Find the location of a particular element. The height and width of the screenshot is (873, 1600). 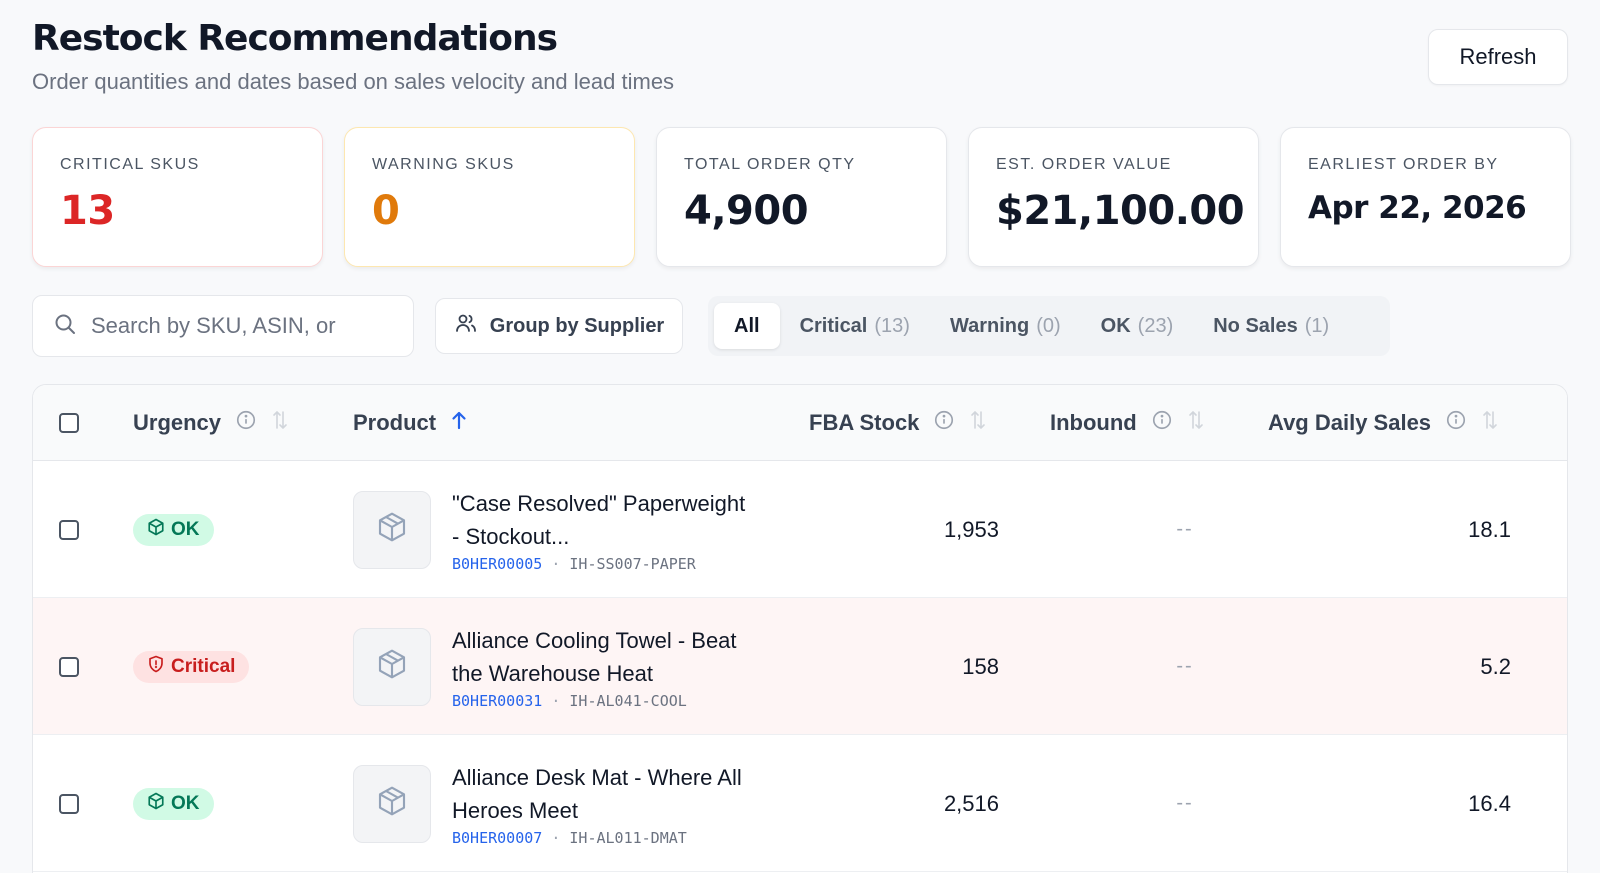

stat-card-warning-skus: WARNING SKUS 0 is located at coordinates (489, 197).